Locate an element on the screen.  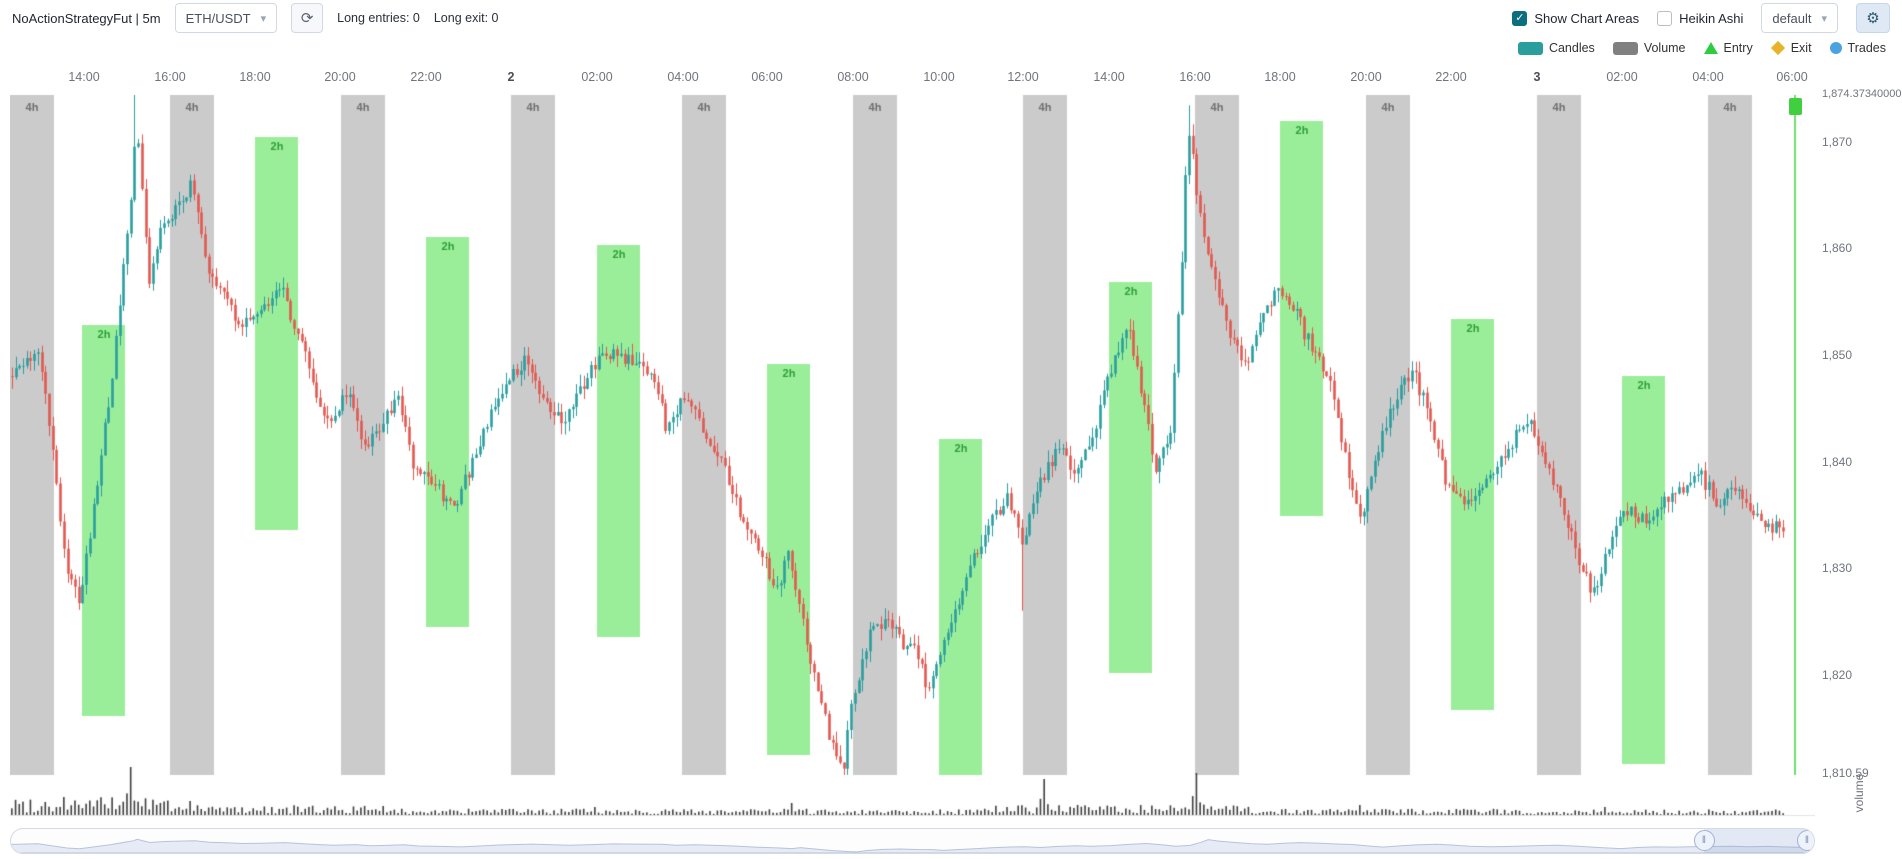
x-axis-label: 3 is located at coordinates (1537, 77).